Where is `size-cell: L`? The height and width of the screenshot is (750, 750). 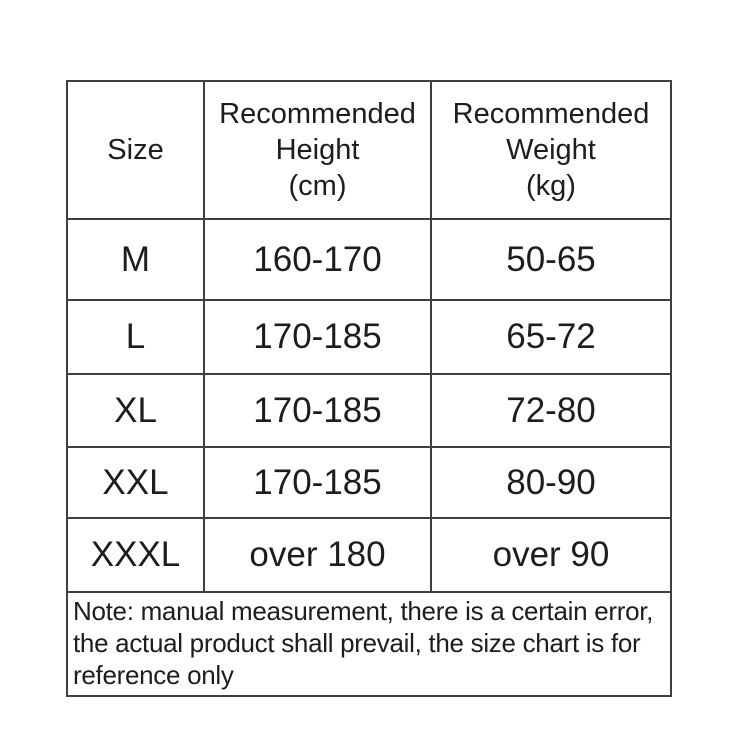 size-cell: L is located at coordinates (135, 337).